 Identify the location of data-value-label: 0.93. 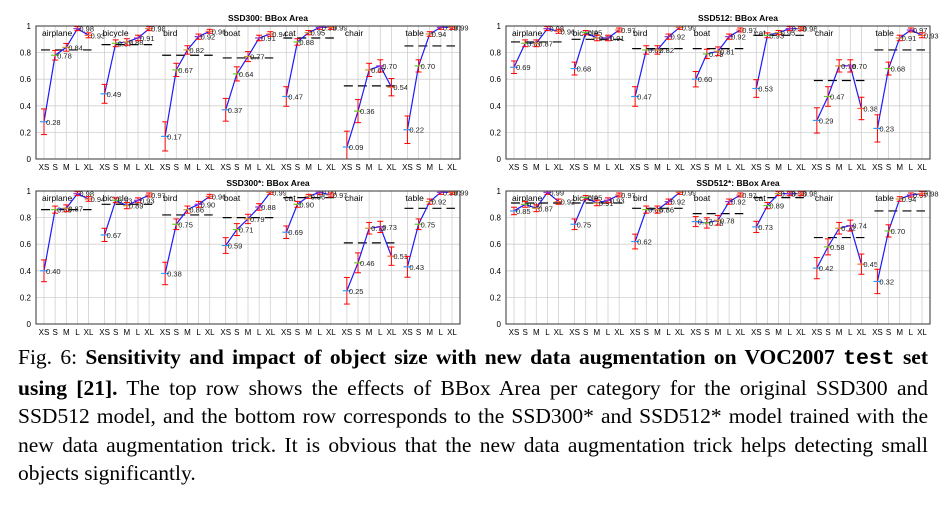
(147, 200).